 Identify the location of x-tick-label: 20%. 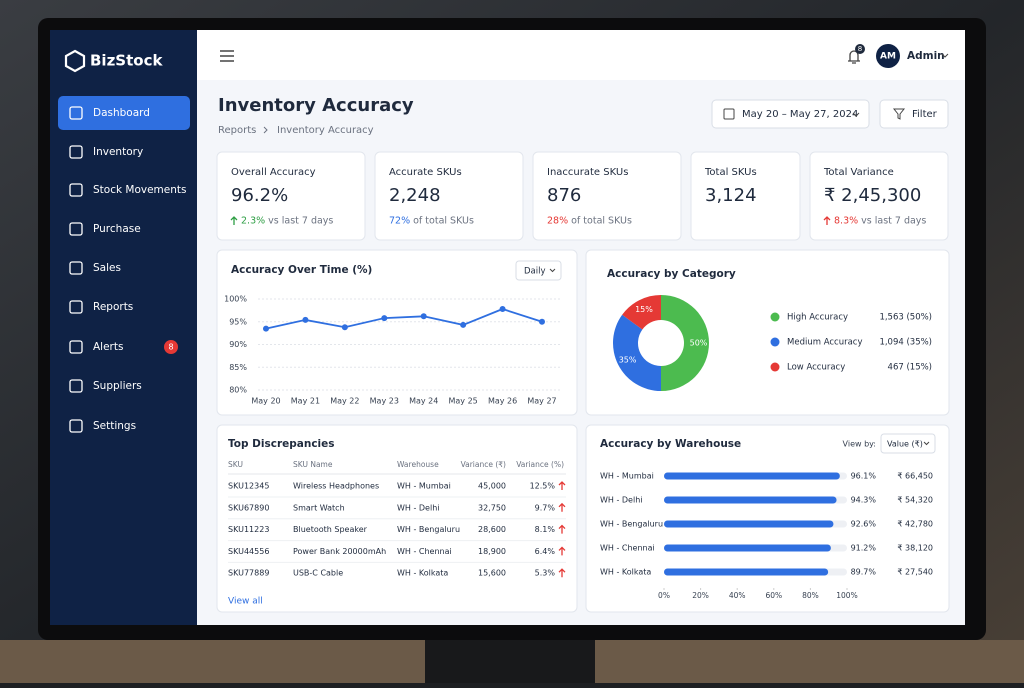
(700, 595).